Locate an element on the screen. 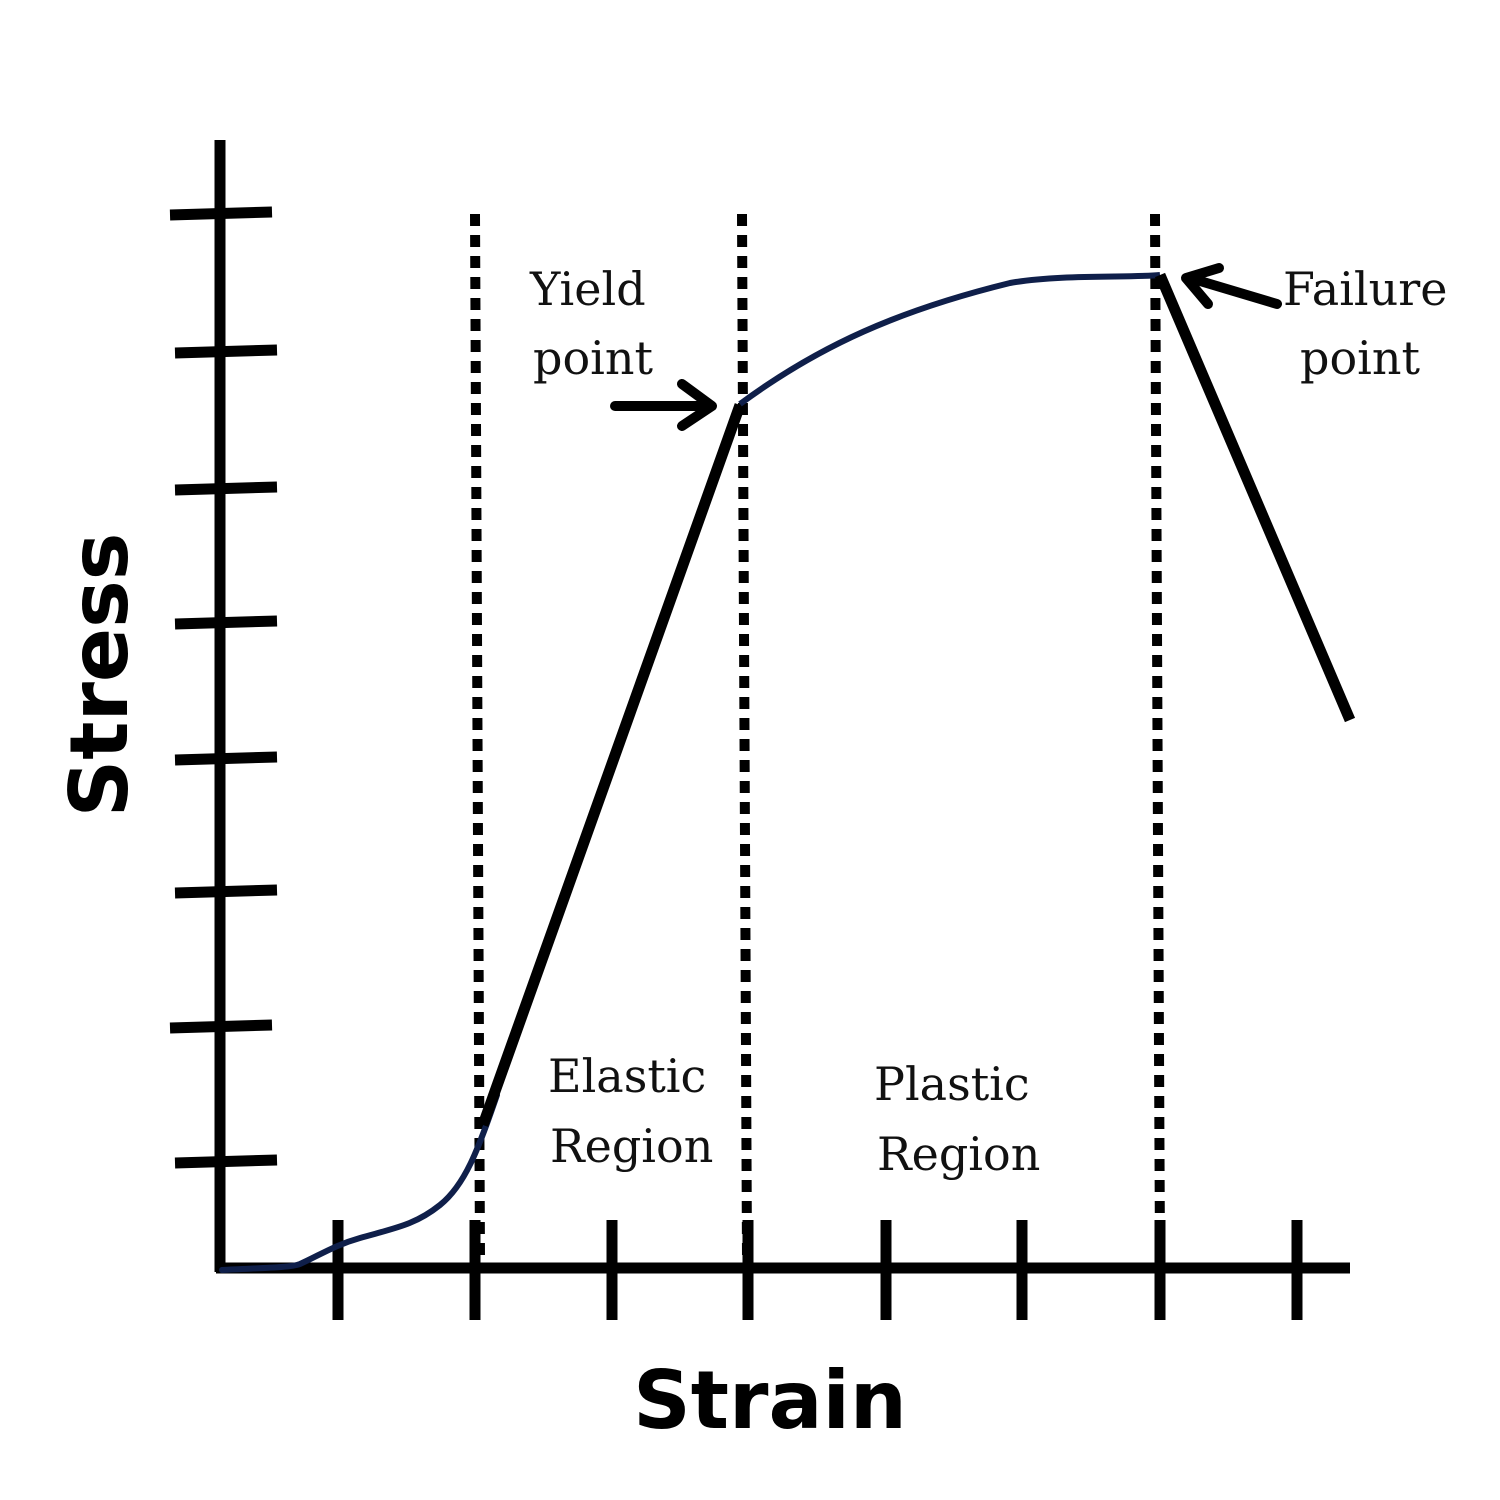 The width and height of the screenshot is (1500, 1500). plastic-region-label: Plastic Region is located at coordinates (959, 1119).